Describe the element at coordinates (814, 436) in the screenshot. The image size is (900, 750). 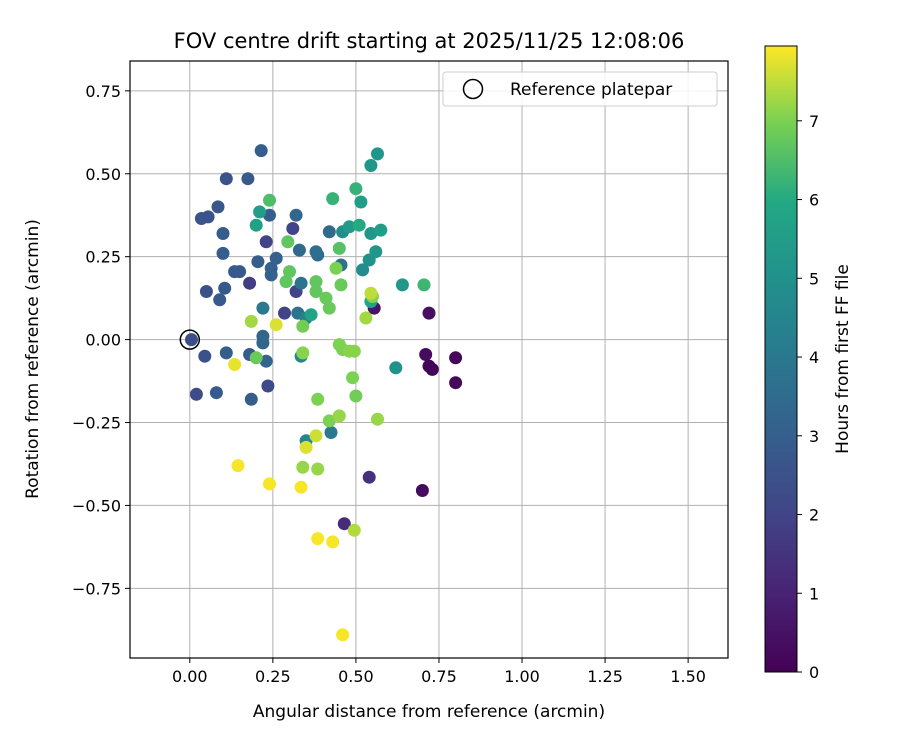
I see `colorbar-tick-label: 3` at that location.